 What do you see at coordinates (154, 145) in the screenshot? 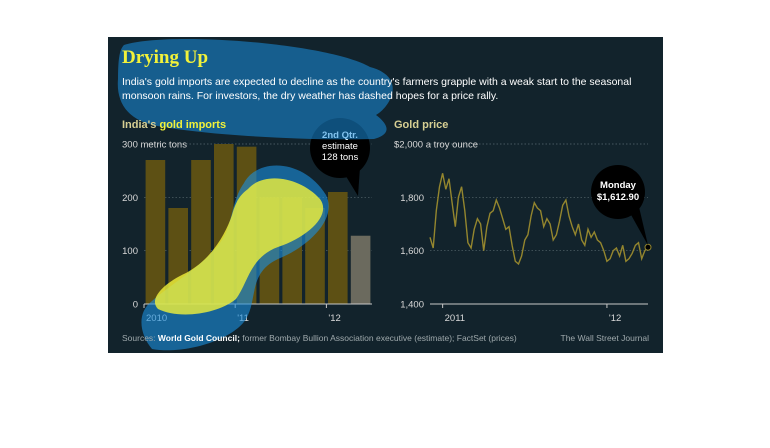
I see `unit-label: 300 metric tons` at bounding box center [154, 145].